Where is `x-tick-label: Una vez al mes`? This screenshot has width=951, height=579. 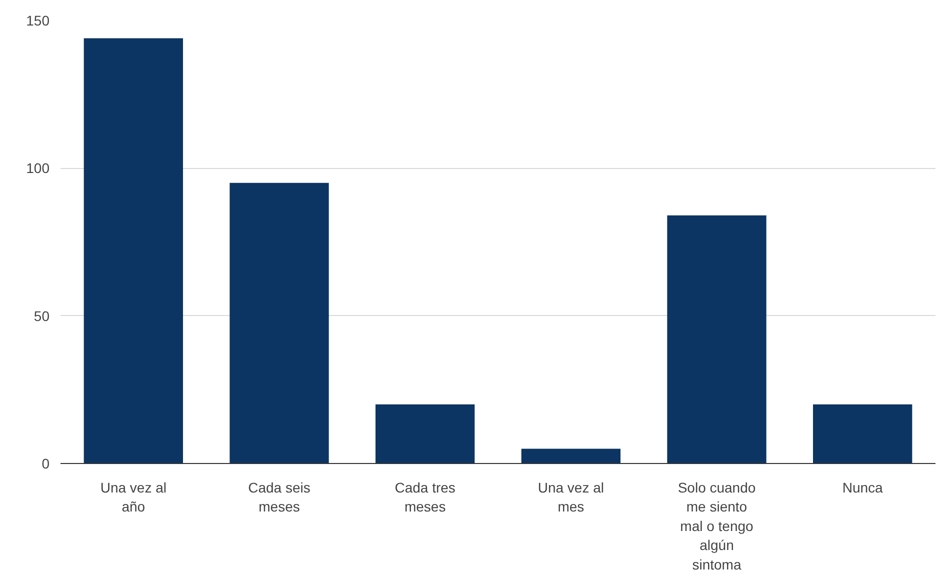 x-tick-label: Una vez al mes is located at coordinates (571, 497).